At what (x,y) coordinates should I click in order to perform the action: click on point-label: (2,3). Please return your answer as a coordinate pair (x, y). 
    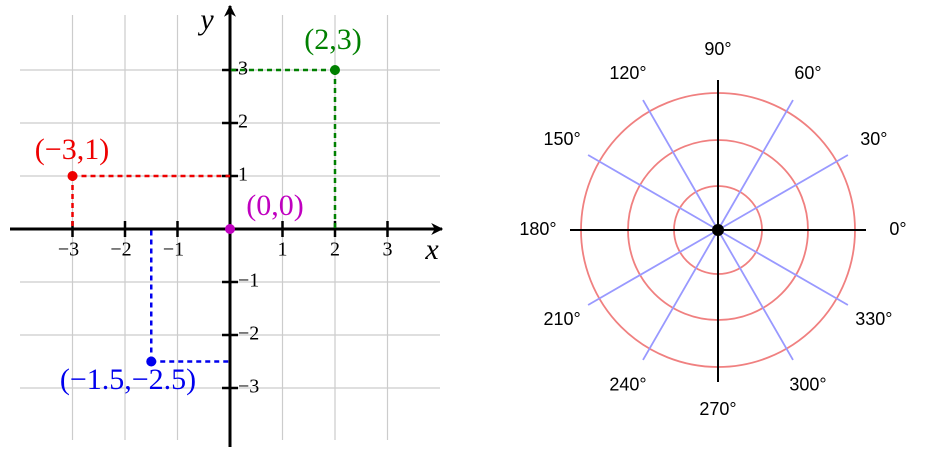
    Looking at the image, I should click on (332, 39).